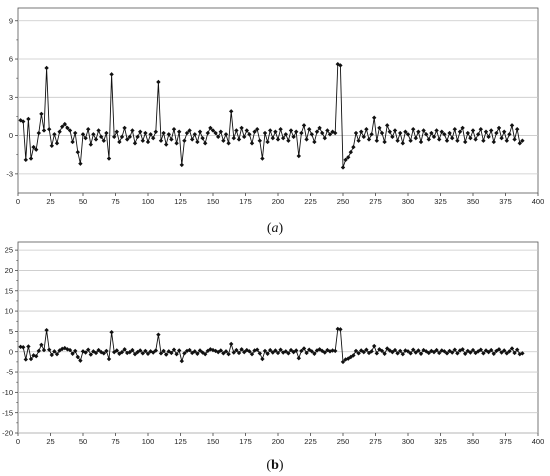 Image resolution: width=550 pixels, height=476 pixels. Describe the element at coordinates (505, 441) in the screenshot. I see `panel-b-xtick-label: 375` at that location.